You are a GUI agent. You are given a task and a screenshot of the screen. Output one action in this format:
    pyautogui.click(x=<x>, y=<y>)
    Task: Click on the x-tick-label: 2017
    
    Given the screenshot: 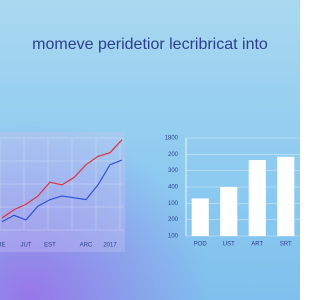 What is the action you would take?
    pyautogui.click(x=110, y=246)
    